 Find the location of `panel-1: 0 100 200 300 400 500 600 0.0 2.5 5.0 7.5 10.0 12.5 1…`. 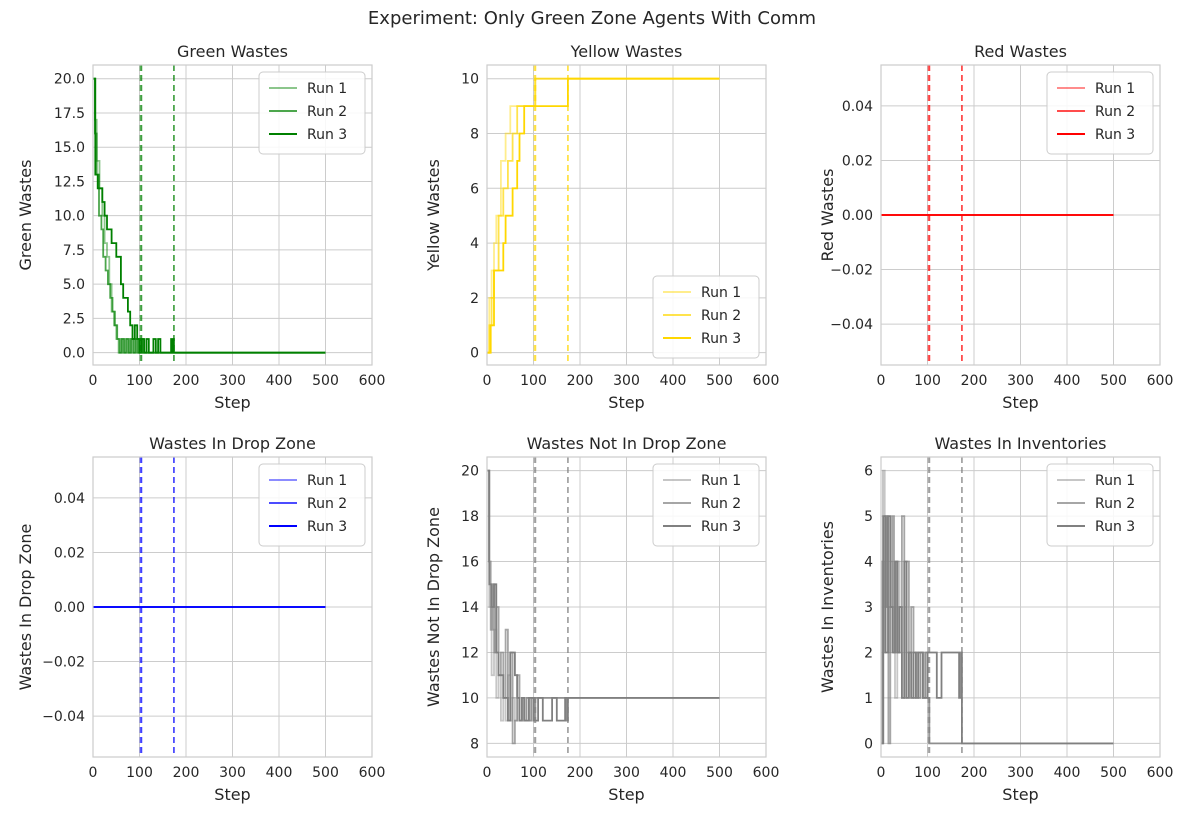

panel-1: 0 100 200 300 400 500 600 0.0 2.5 5.0 7.5 10.0 12.5 1… is located at coordinates (200, 227).